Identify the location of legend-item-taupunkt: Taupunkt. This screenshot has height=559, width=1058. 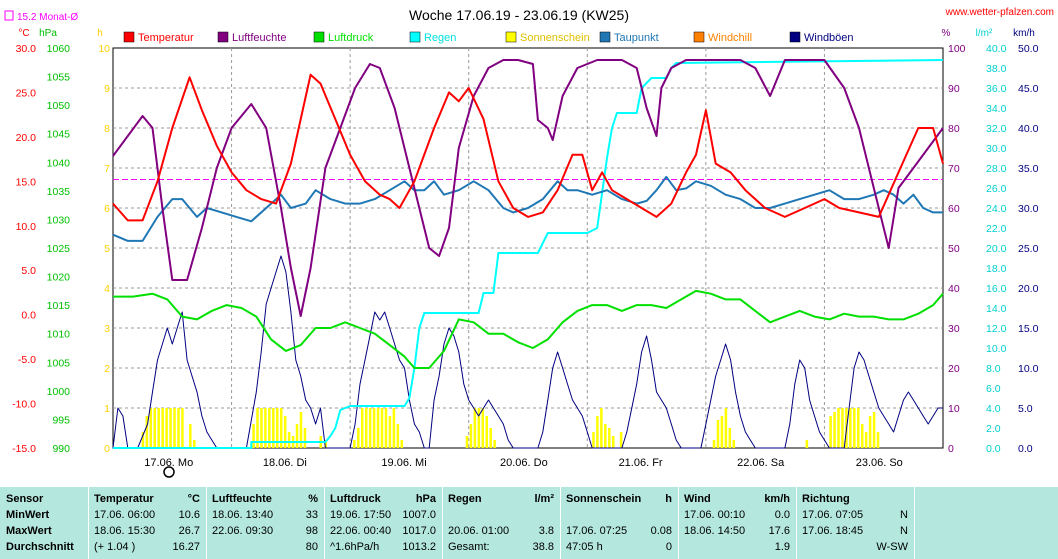
(629, 37).